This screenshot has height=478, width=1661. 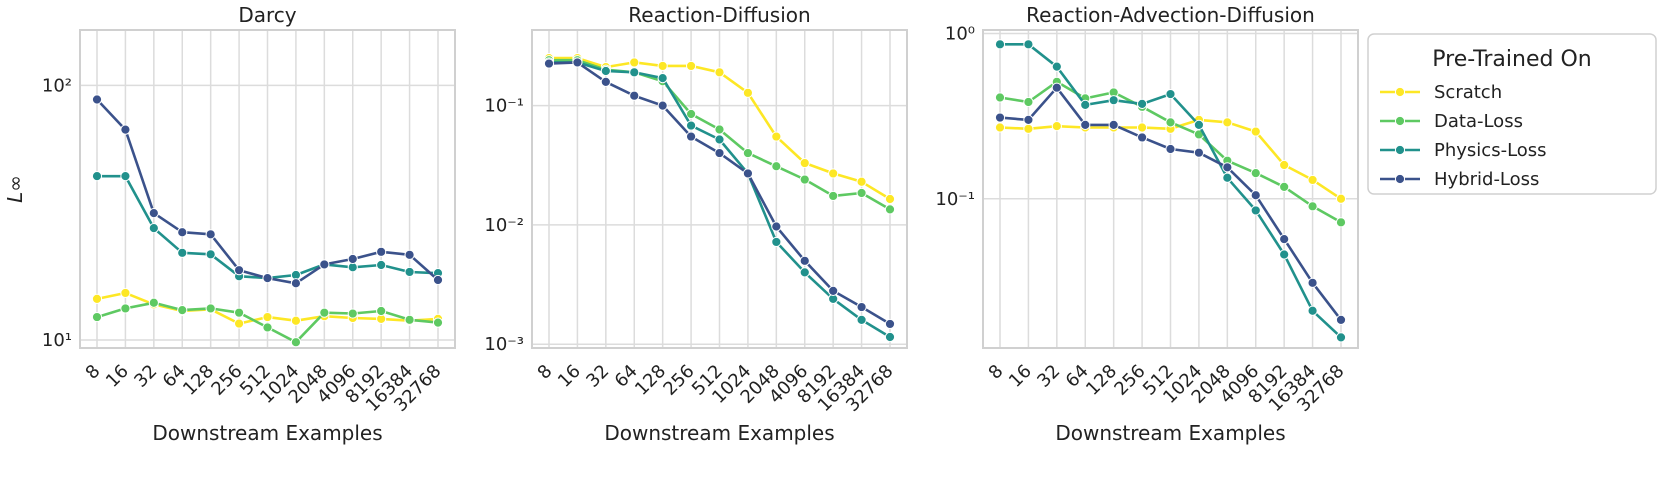 I want to click on y-tick-label: 10¹, so click(x=57, y=340).